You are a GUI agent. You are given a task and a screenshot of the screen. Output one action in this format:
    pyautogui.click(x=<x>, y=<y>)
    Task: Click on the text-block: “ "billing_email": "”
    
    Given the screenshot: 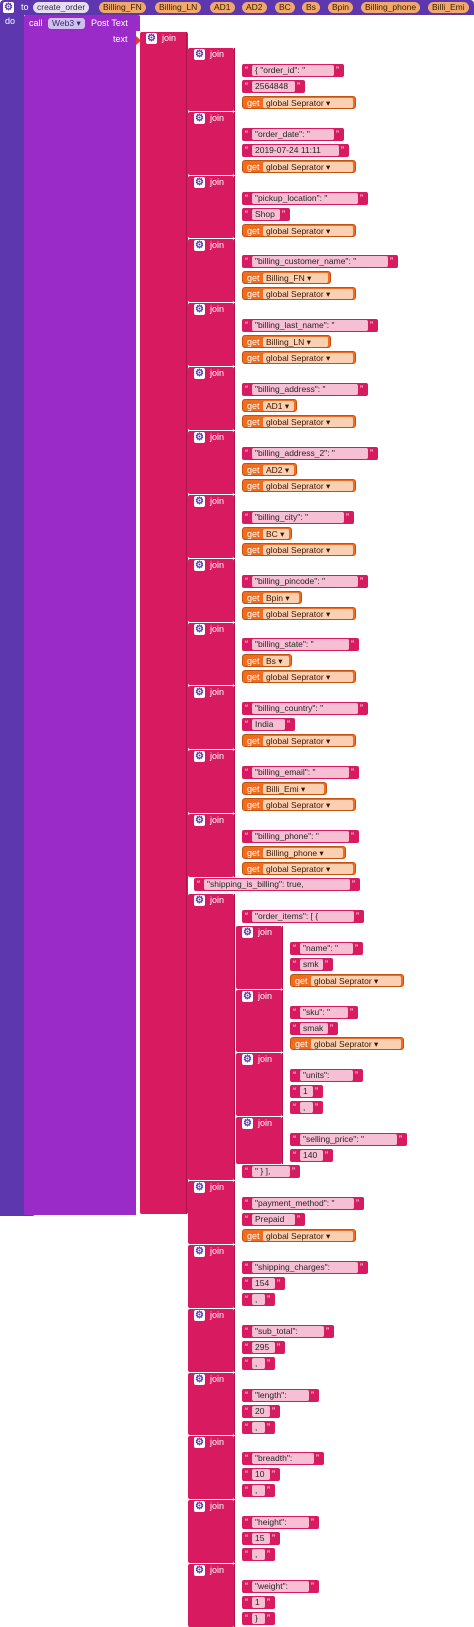 What is the action you would take?
    pyautogui.click(x=300, y=773)
    